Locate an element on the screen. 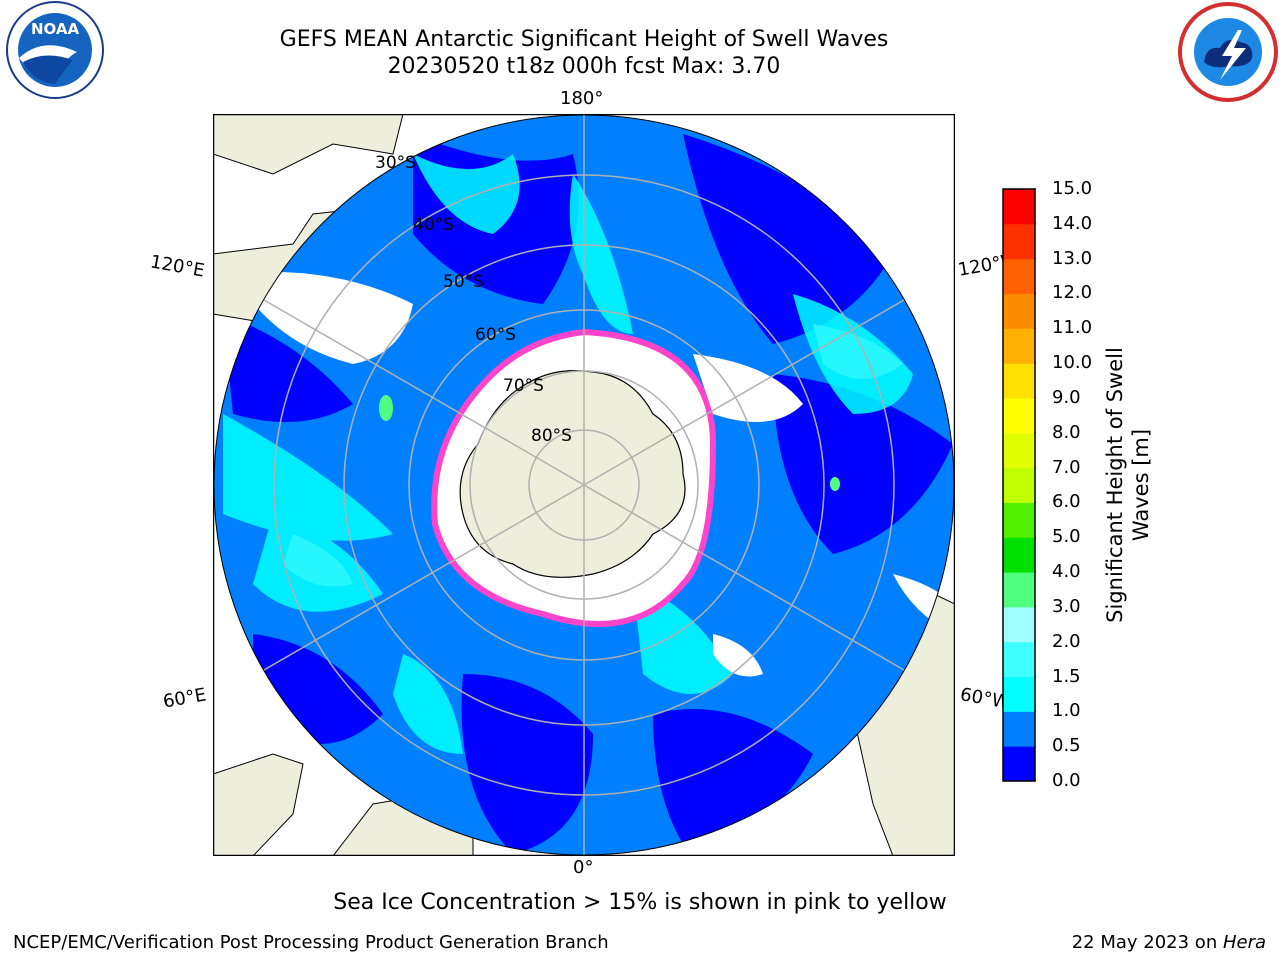 The image size is (1280, 960). mid-swell-patches is located at coordinates (593, 455).